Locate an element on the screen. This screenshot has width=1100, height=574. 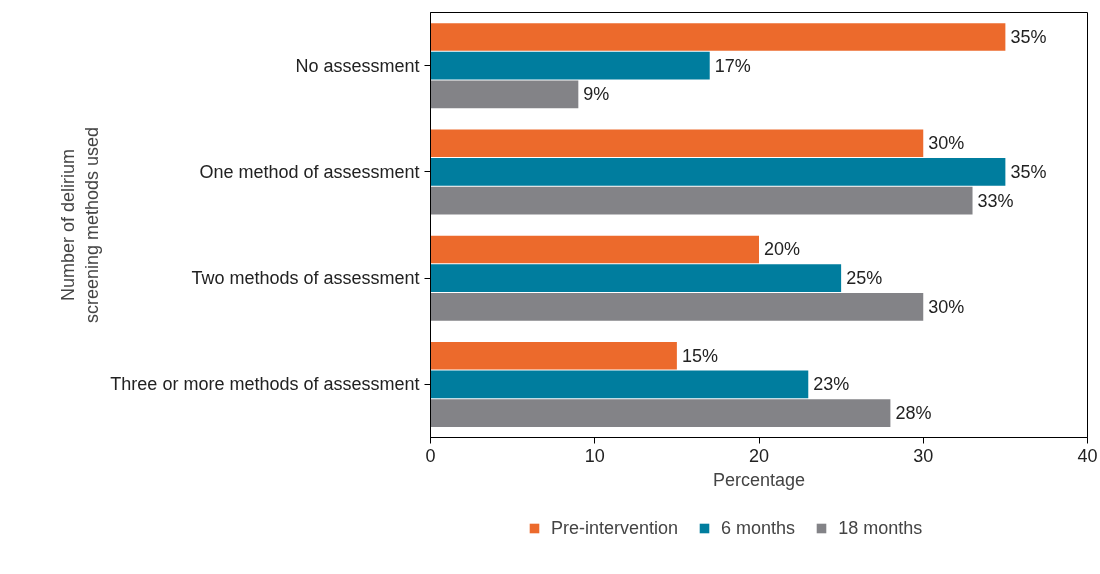
y-tick-label: One method of assessment is located at coordinates (309, 171).